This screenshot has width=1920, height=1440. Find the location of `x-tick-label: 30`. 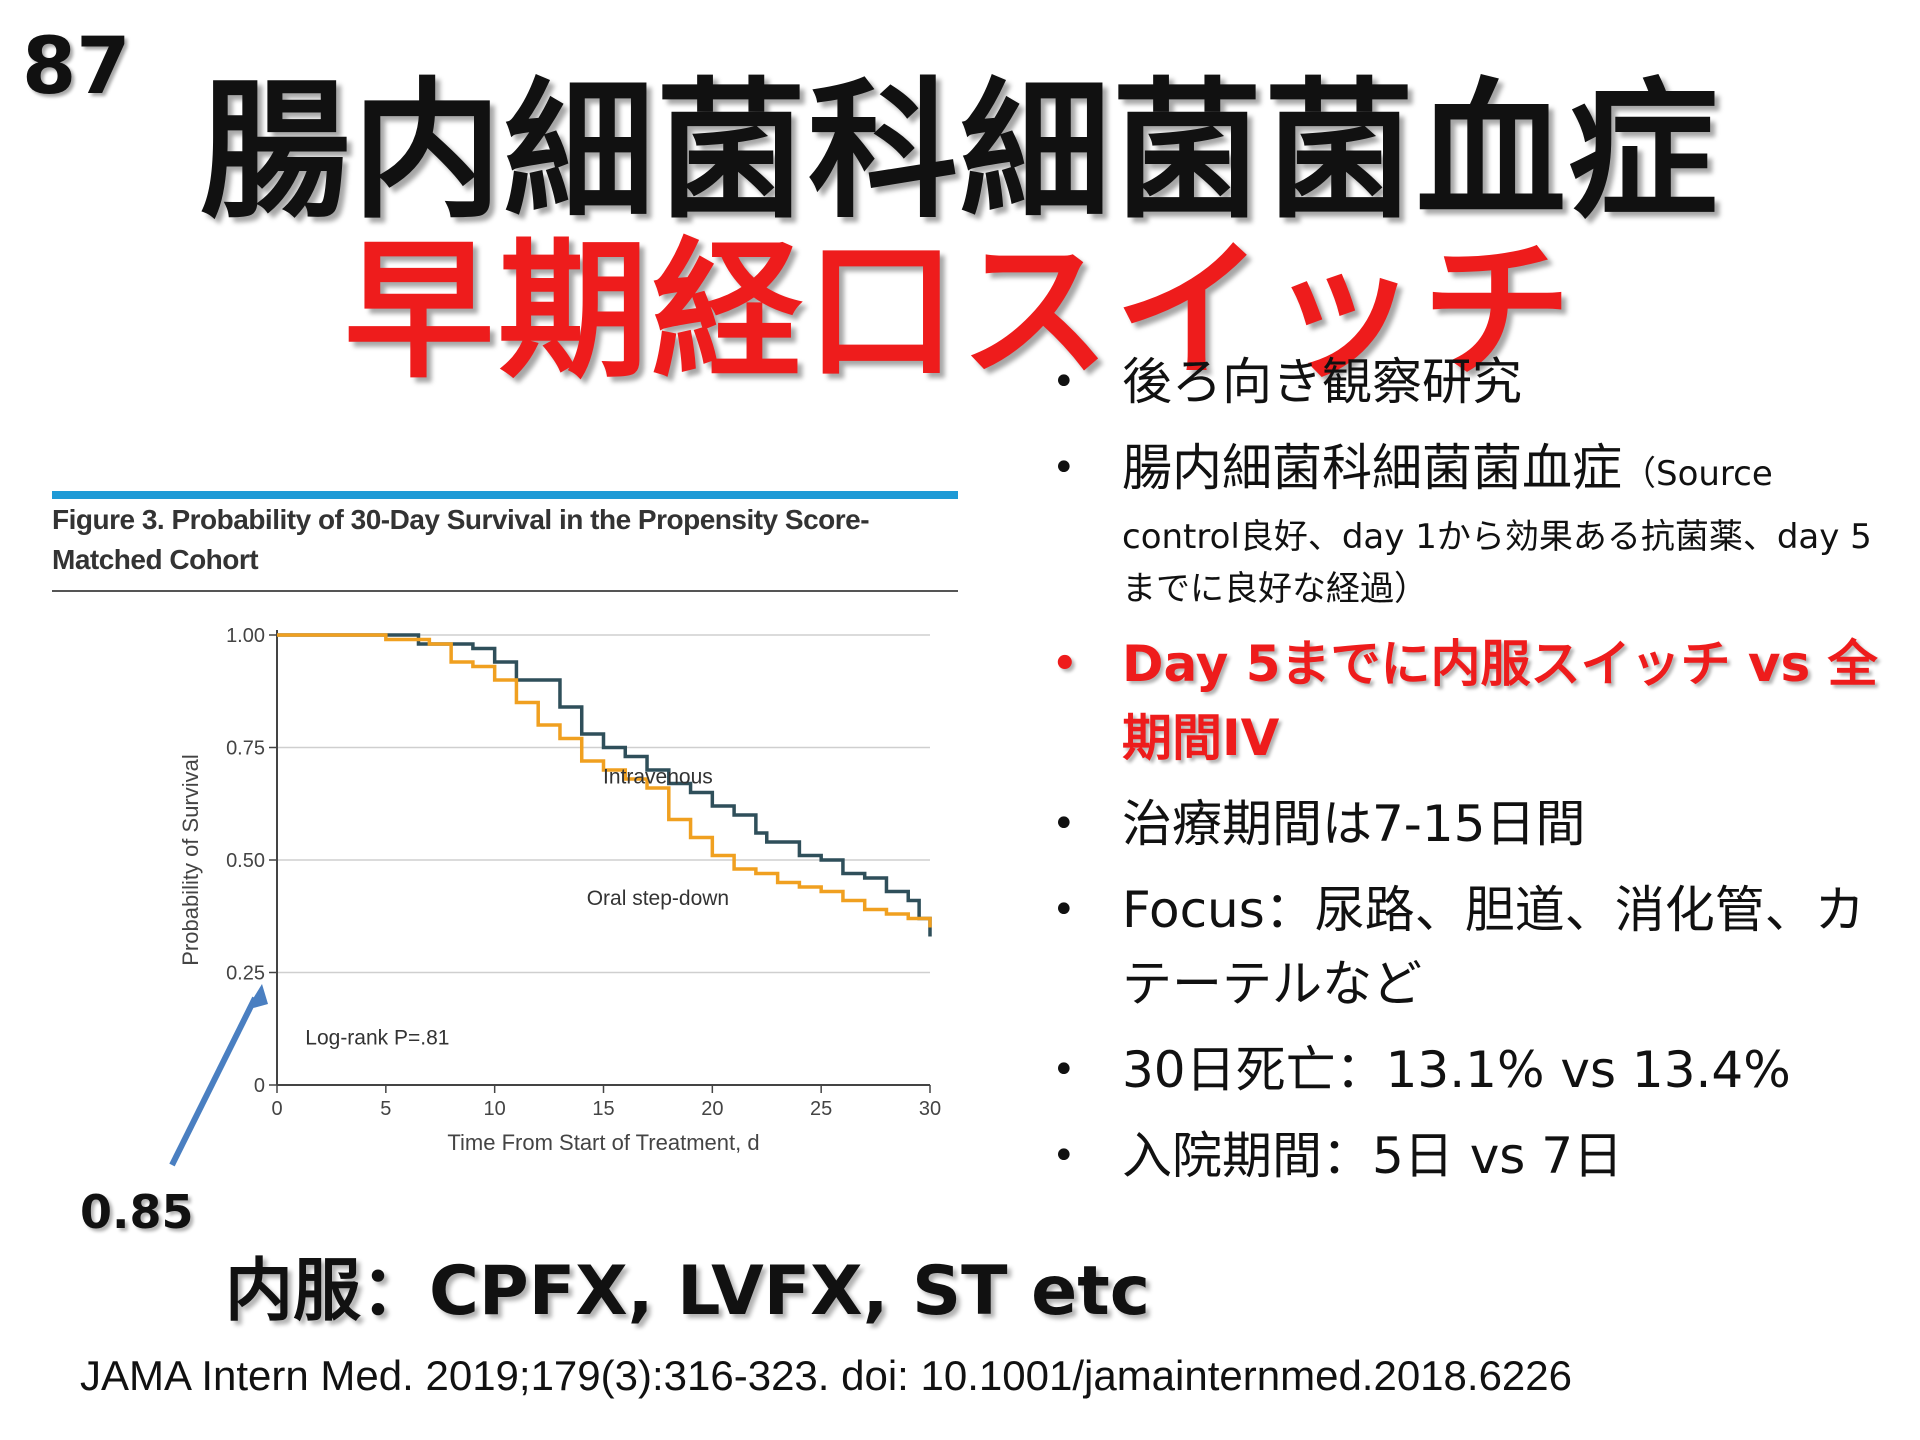

x-tick-label: 30 is located at coordinates (930, 1109).